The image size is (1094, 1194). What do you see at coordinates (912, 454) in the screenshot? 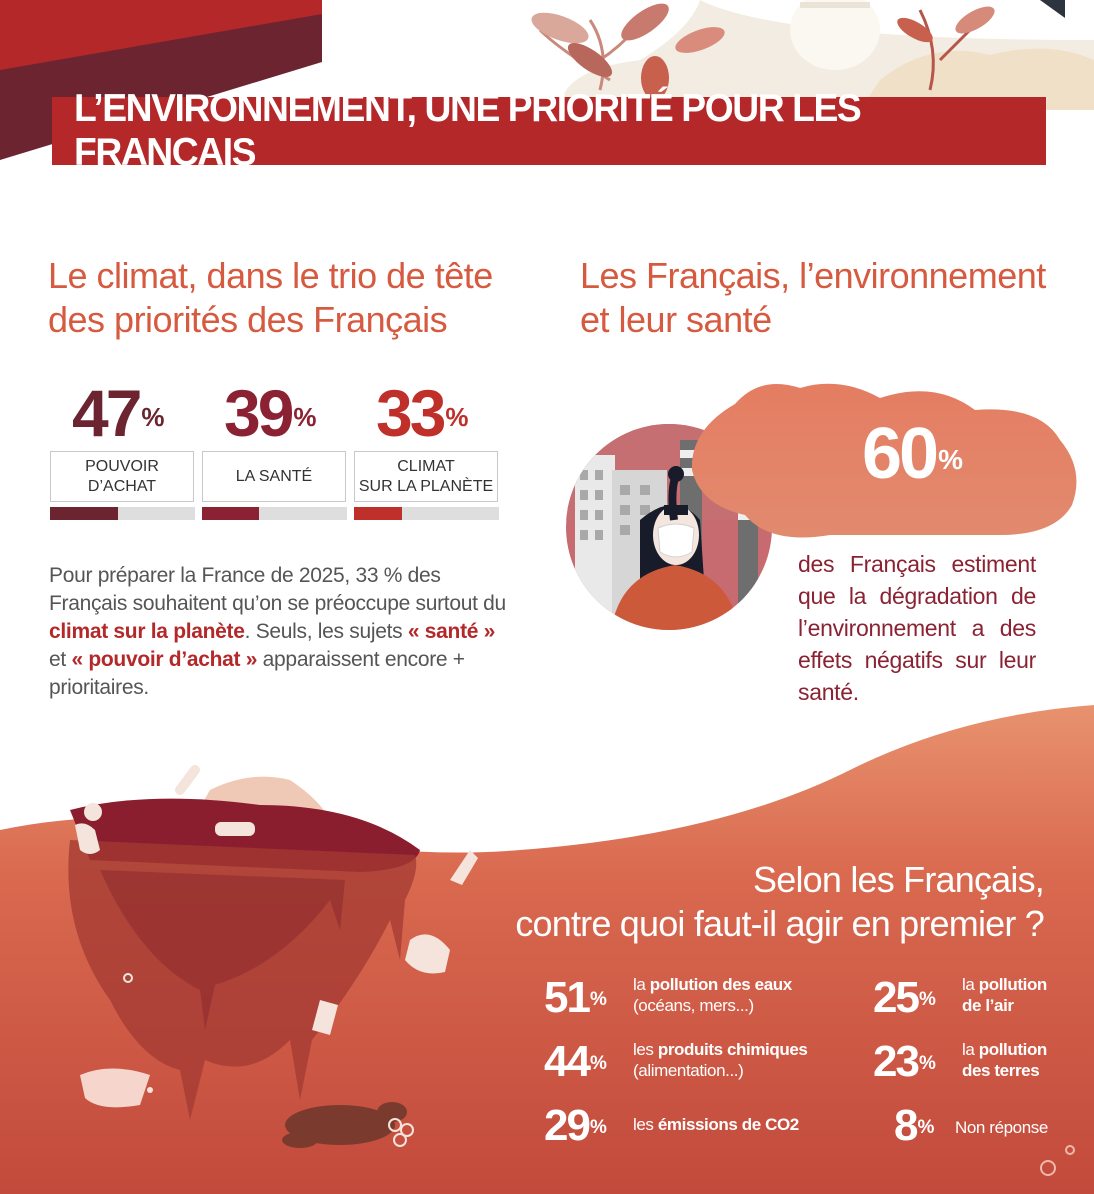
I see `health-stat-value: 60%` at bounding box center [912, 454].